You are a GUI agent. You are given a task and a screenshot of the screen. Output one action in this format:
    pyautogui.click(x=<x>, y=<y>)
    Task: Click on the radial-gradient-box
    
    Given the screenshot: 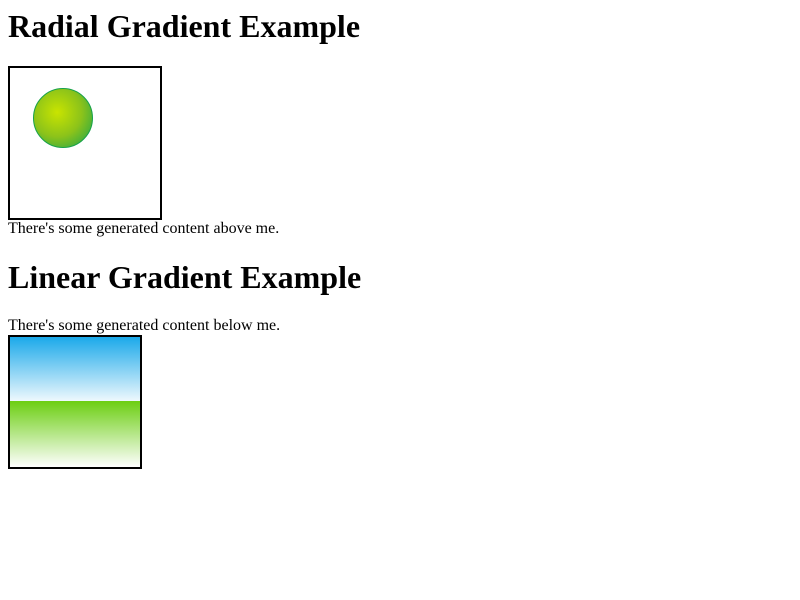 What is the action you would take?
    pyautogui.click(x=85, y=143)
    